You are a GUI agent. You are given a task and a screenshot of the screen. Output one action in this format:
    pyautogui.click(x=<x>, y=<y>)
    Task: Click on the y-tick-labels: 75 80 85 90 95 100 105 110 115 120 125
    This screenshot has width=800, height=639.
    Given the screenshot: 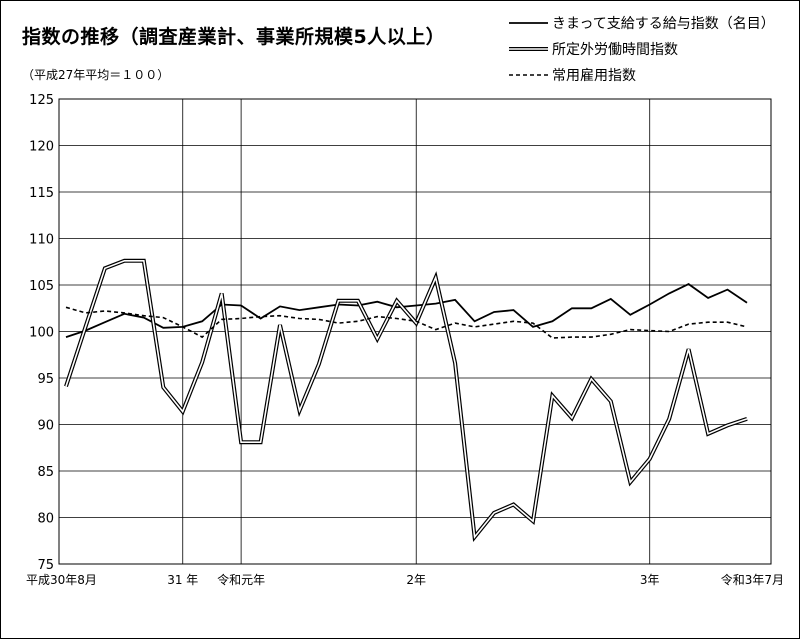 What is the action you would take?
    pyautogui.click(x=41, y=333)
    